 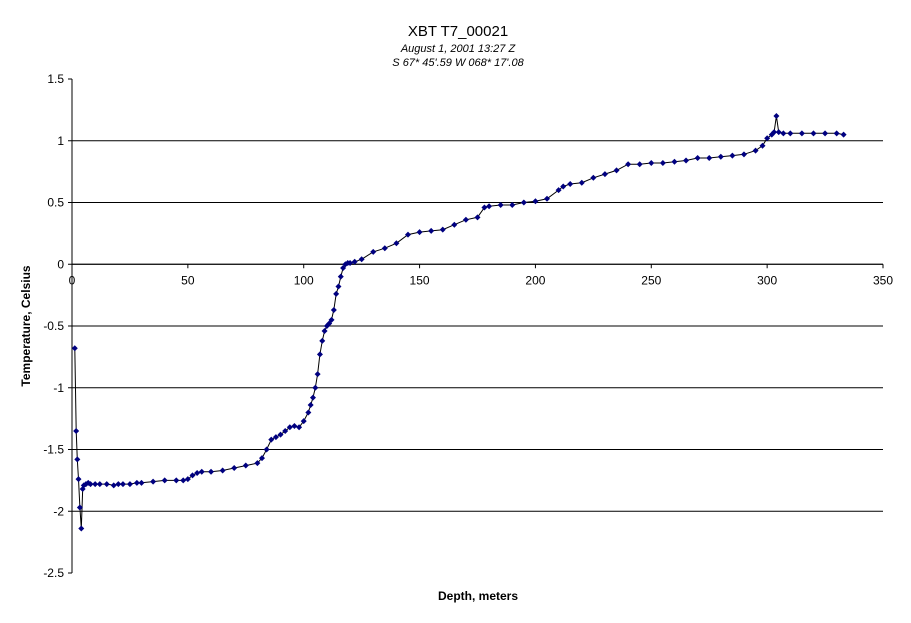 What do you see at coordinates (26, 325) in the screenshot?
I see `y-axis-title: Temperature, Celsius` at bounding box center [26, 325].